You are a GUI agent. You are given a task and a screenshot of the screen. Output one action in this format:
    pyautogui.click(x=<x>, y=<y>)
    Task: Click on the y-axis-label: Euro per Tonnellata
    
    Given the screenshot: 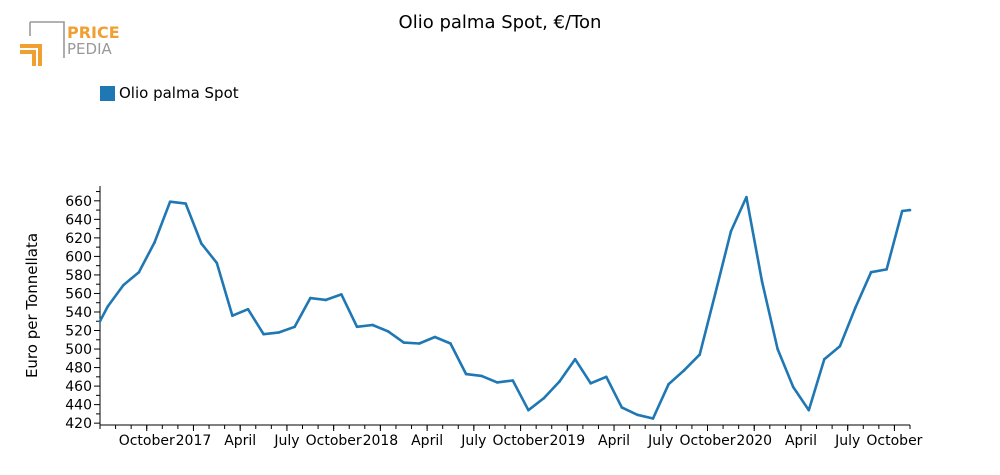 What is the action you would take?
    pyautogui.click(x=32, y=305)
    